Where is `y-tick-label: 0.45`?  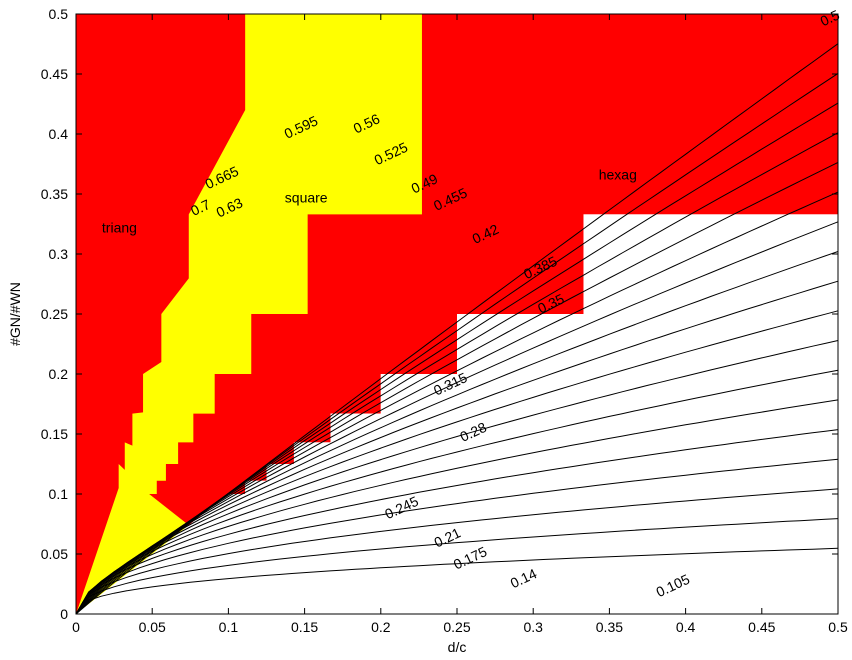 y-tick-label: 0.45 is located at coordinates (54, 74).